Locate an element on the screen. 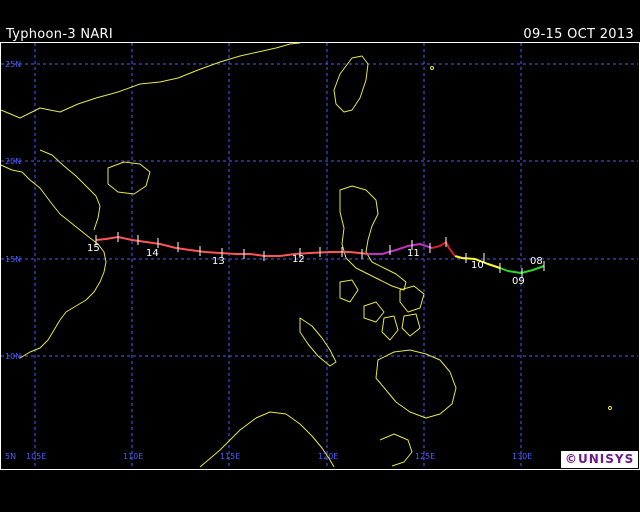 This screenshot has height=512, width=640. day-label-09: 09 is located at coordinates (518, 281).